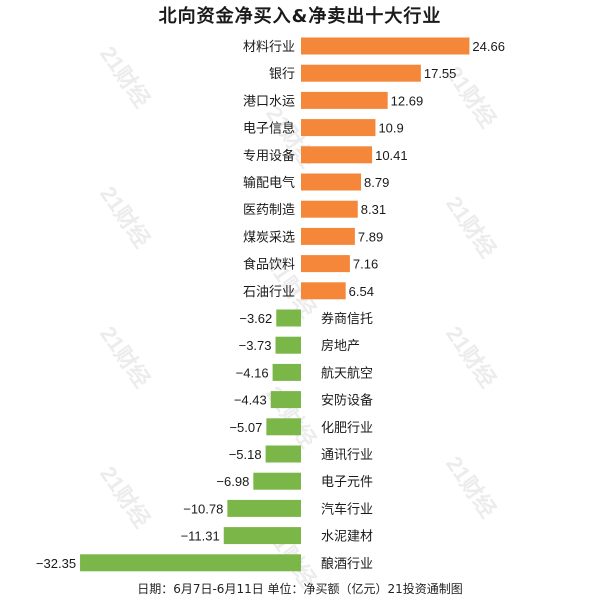 The image size is (600, 600). Describe the element at coordinates (391, 155) in the screenshot. I see `value-label: 10.41` at that location.